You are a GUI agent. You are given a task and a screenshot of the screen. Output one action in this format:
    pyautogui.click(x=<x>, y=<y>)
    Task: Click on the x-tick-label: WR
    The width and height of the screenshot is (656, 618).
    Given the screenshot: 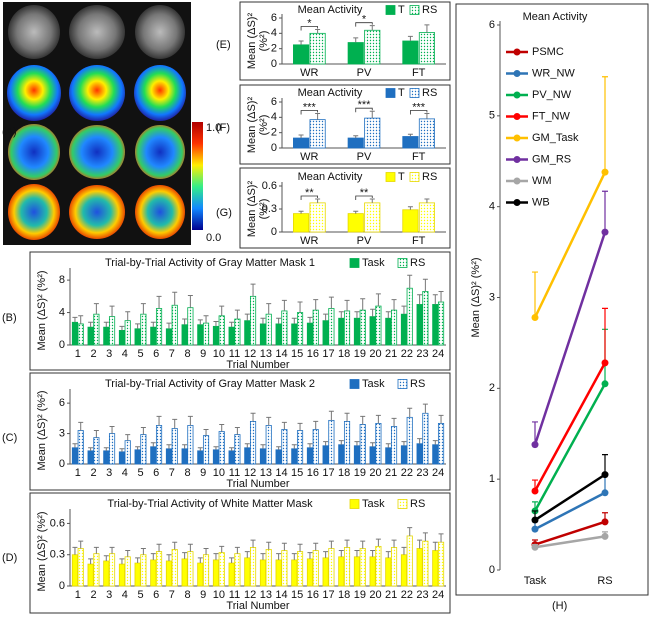 What is the action you would take?
    pyautogui.click(x=309, y=241)
    